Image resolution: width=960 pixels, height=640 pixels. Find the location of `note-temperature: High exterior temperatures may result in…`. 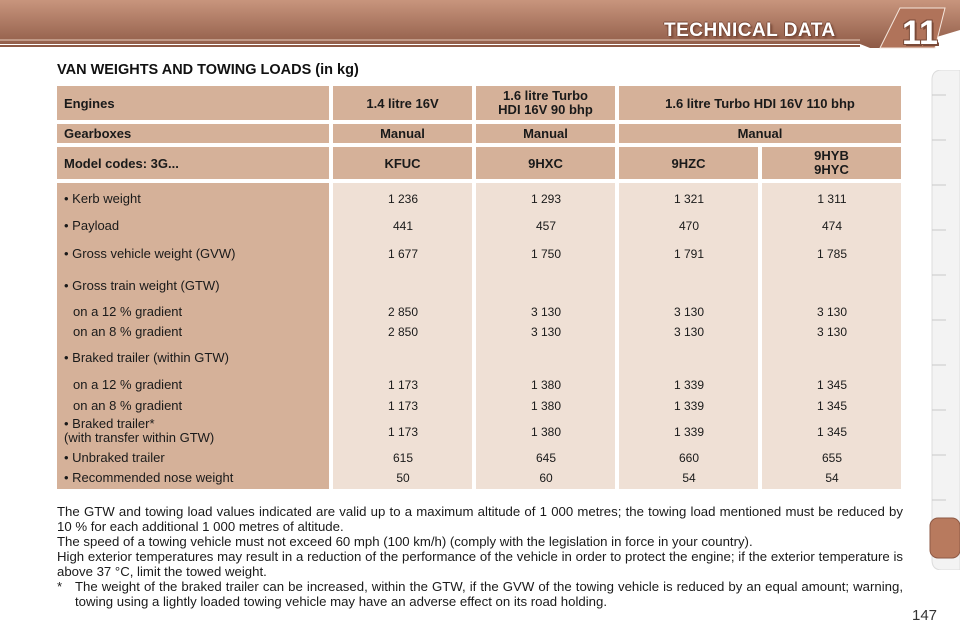

note-temperature: High exterior temperatures may result in… is located at coordinates (480, 564).